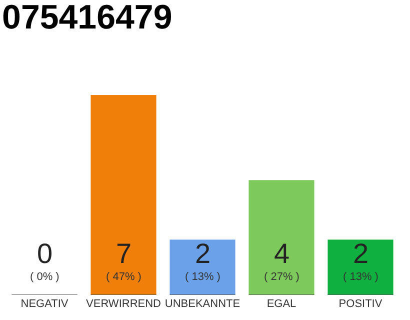 The image size is (410, 320). Describe the element at coordinates (44, 304) in the screenshot. I see `x-tick-label: NEGATIV` at that location.